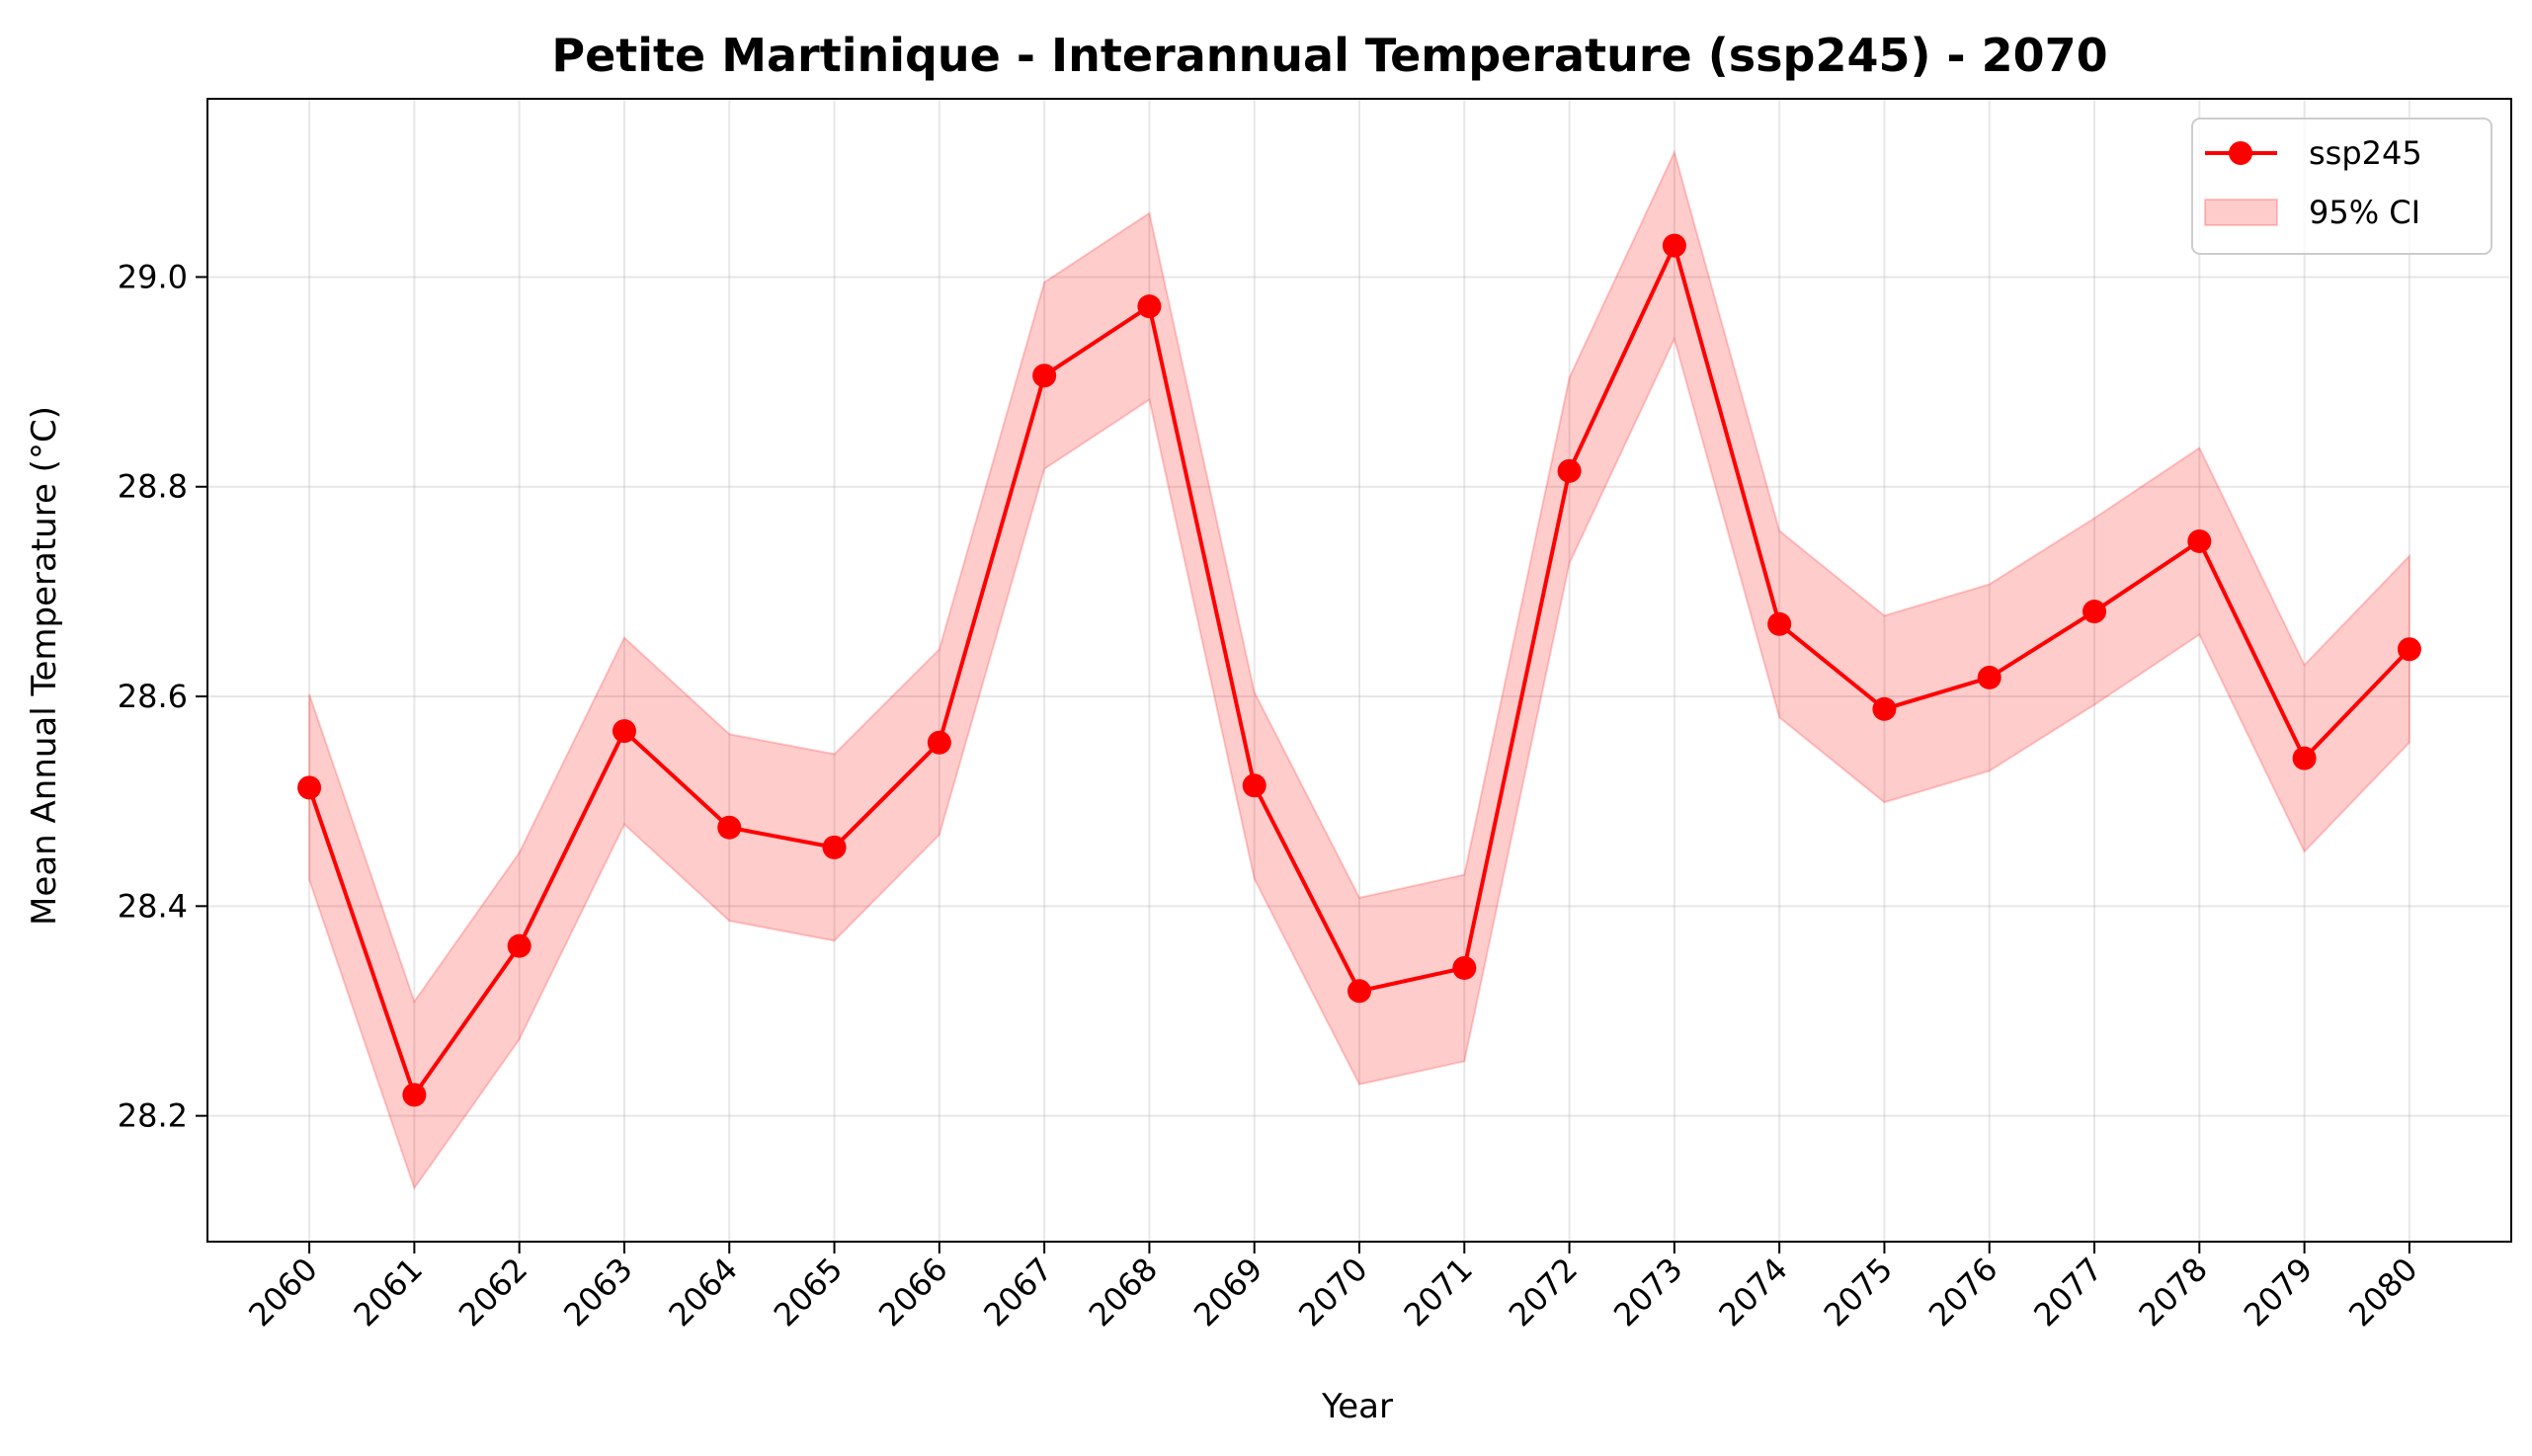 This screenshot has height=1456, width=2532. I want to click on data-point-2067, so click(1044, 376).